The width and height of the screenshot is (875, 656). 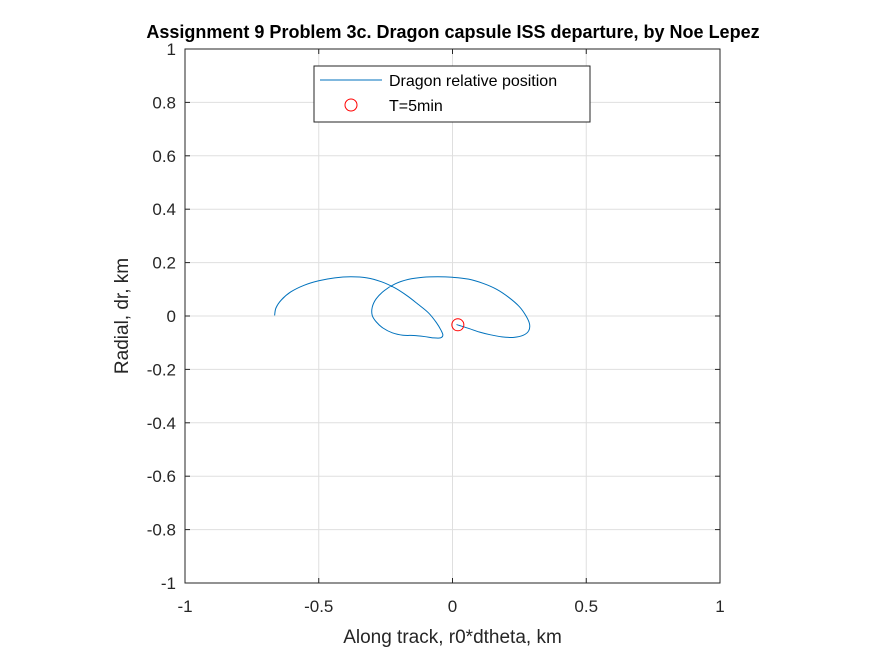 What do you see at coordinates (171, 316) in the screenshot?
I see `y-tick-label: 0` at bounding box center [171, 316].